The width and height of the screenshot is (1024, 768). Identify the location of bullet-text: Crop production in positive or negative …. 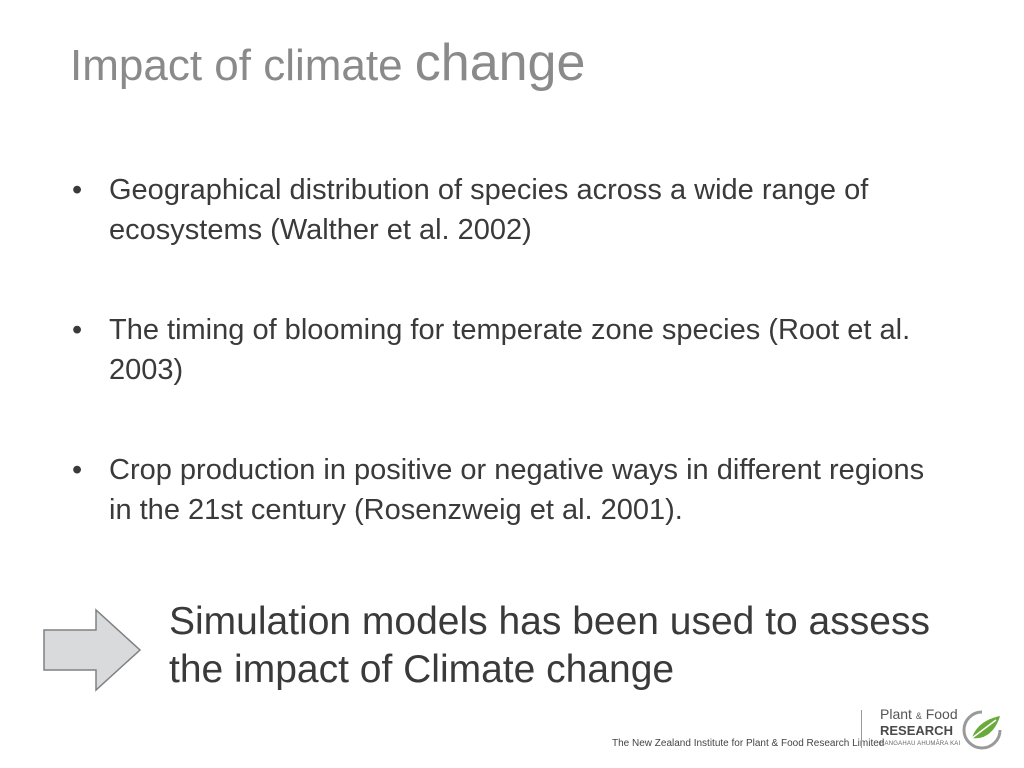
(517, 490).